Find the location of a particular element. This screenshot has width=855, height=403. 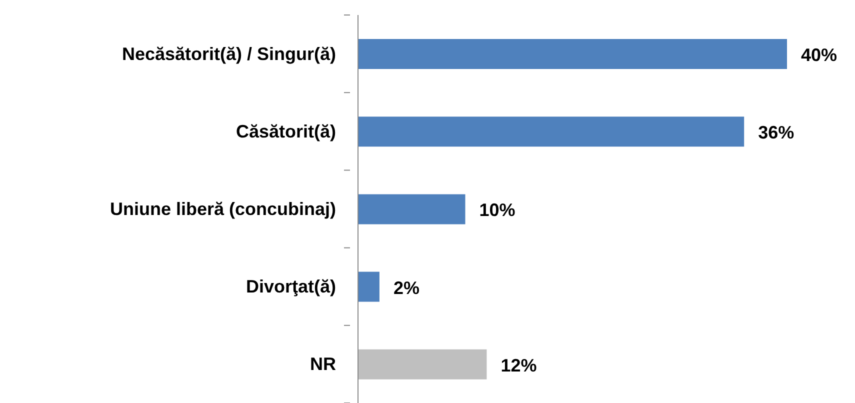

y-tick-label: Uniune liberă (concubinaj) is located at coordinates (223, 209).